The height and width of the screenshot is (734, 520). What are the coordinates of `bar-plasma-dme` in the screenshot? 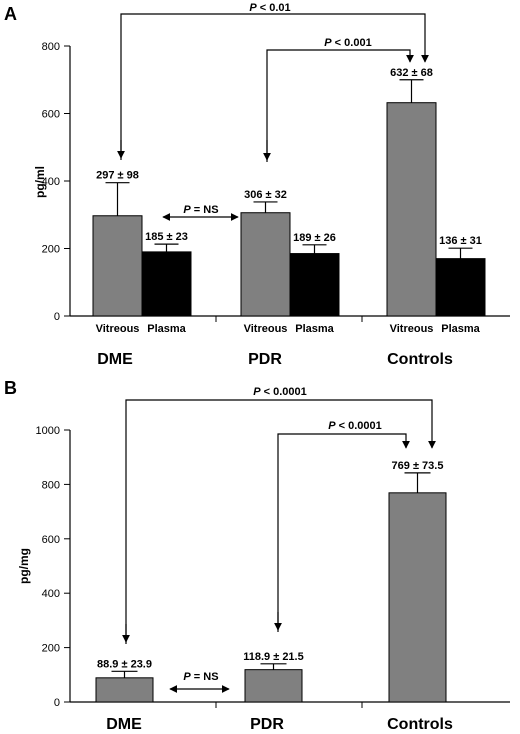 It's located at (166, 284).